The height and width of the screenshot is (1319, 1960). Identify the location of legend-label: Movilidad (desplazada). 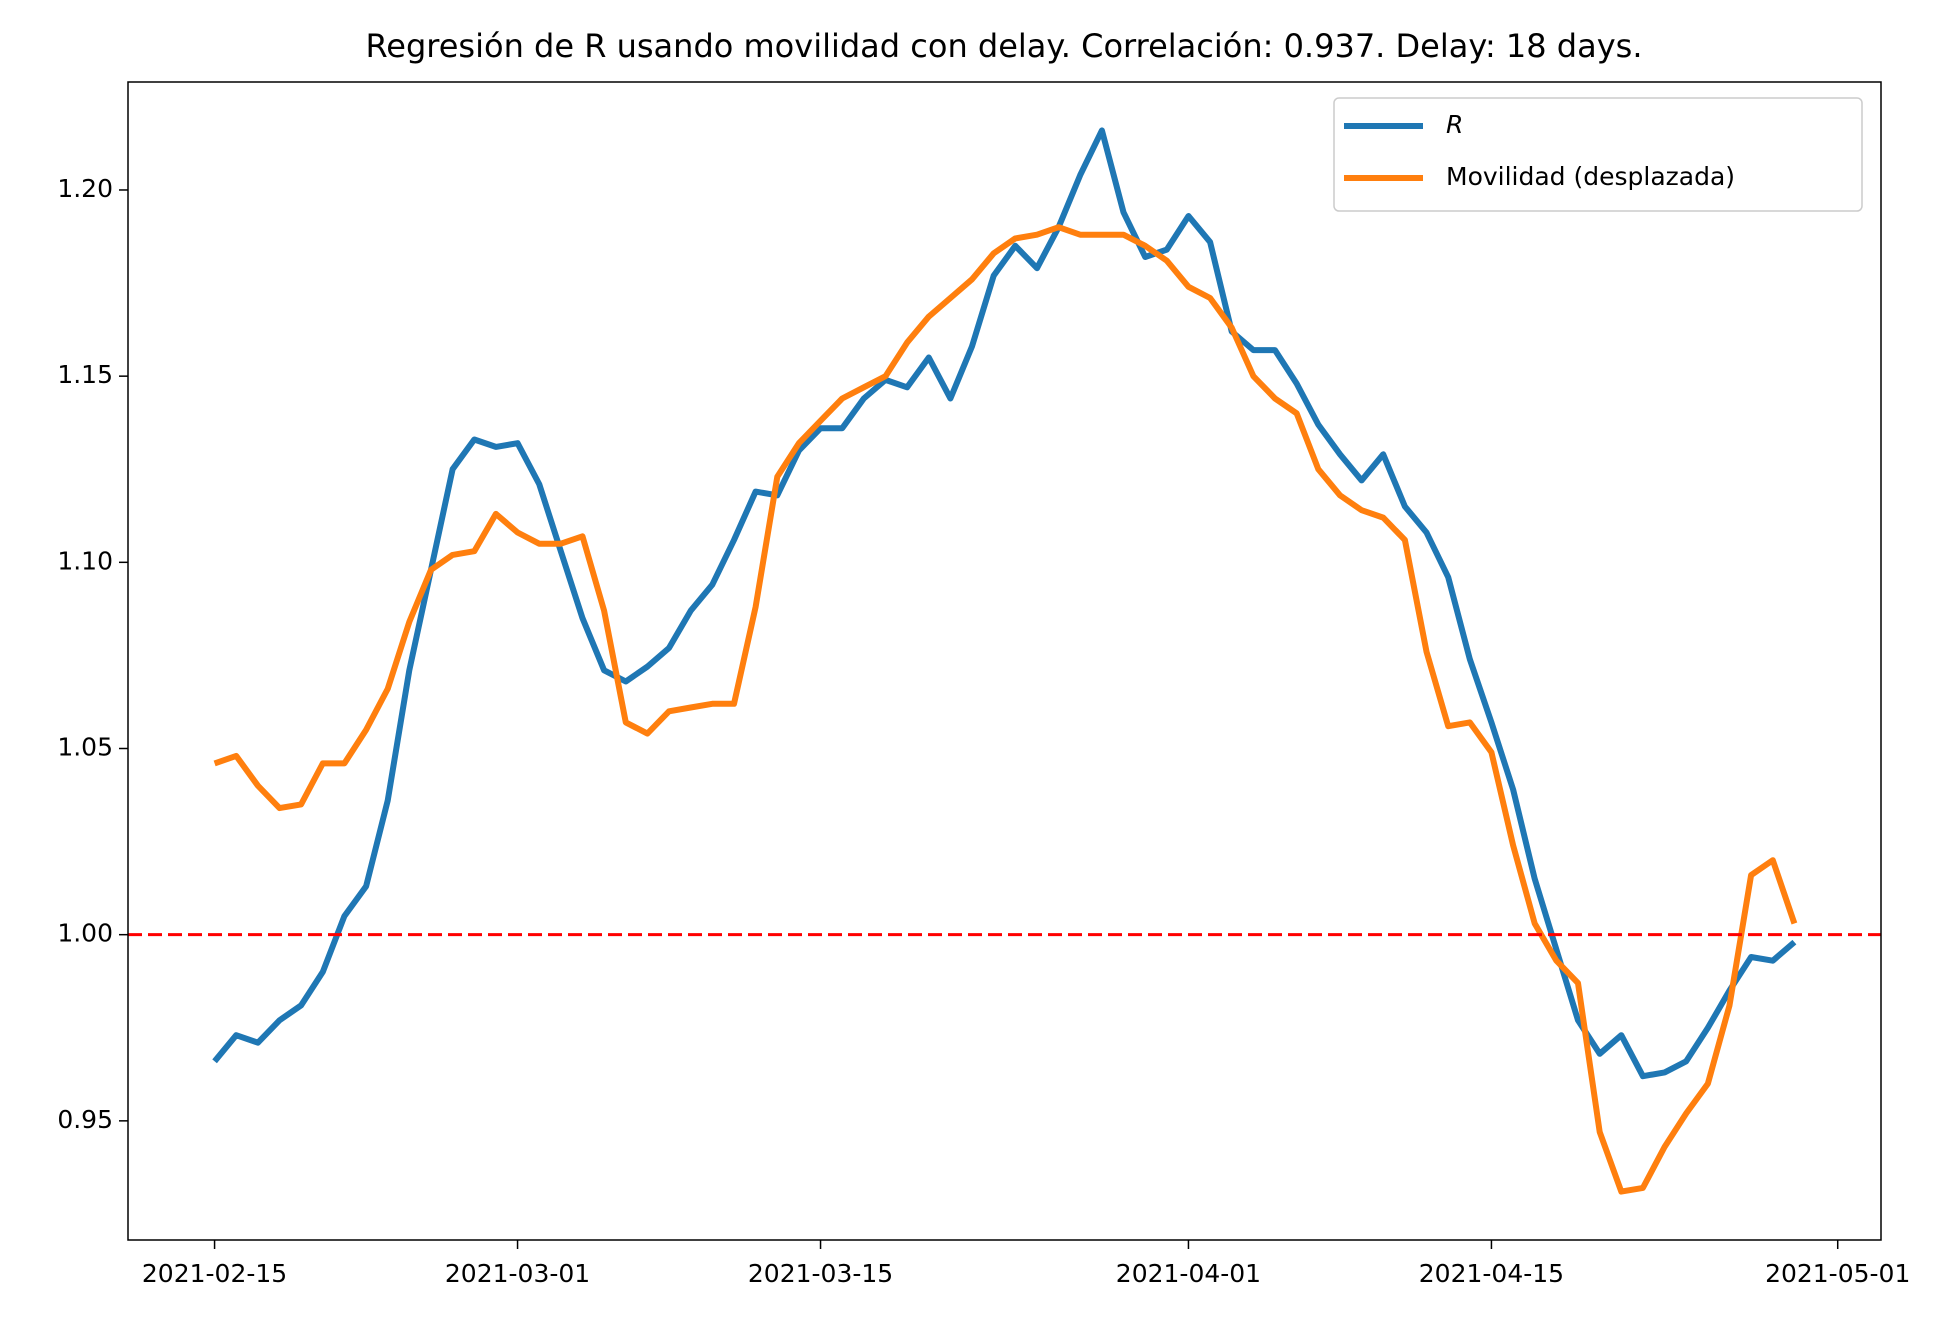
(1590, 176).